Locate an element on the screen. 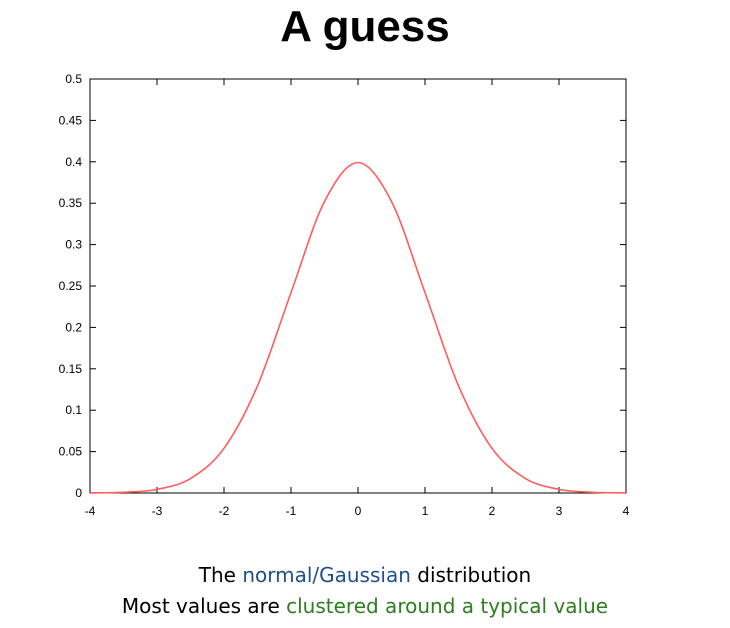 Image resolution: width=730 pixels, height=628 pixels. y-tick-label: 0.5 is located at coordinates (73, 79).